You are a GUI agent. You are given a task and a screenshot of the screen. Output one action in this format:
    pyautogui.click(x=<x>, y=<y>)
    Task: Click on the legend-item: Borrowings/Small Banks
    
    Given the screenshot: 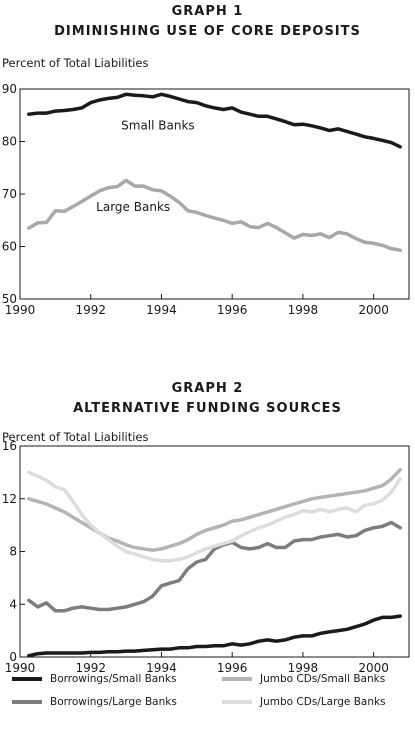 What is the action you would take?
    pyautogui.click(x=94, y=679)
    